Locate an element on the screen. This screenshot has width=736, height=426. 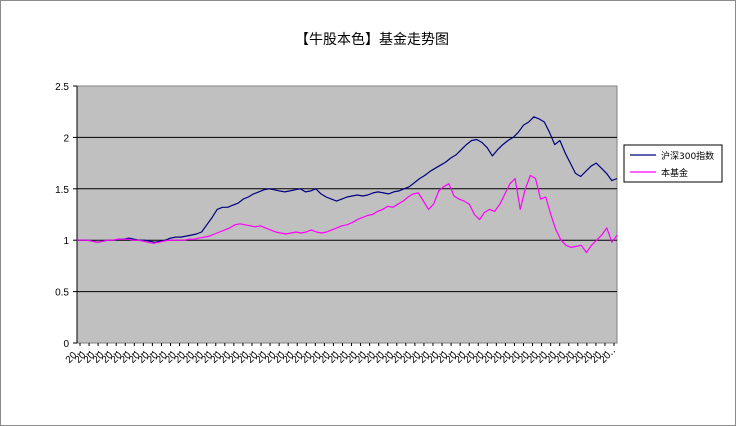
y-tick-label: 2 is located at coordinates (66, 138).